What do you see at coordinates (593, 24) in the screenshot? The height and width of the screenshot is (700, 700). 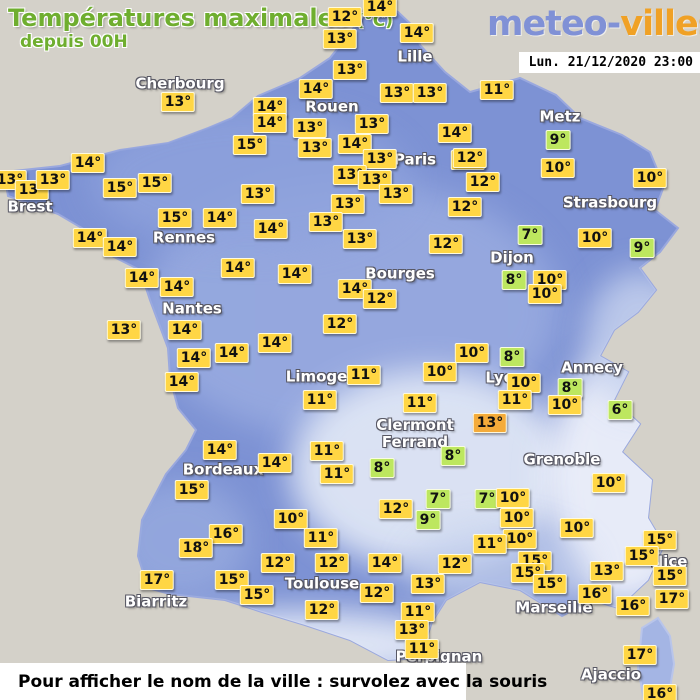 I see `meteo-villes-logo: meteo-villes.com` at bounding box center [593, 24].